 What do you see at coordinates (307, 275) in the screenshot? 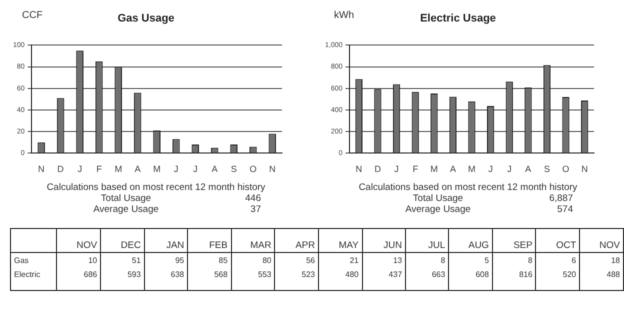
I see `data-label: 523` at bounding box center [307, 275].